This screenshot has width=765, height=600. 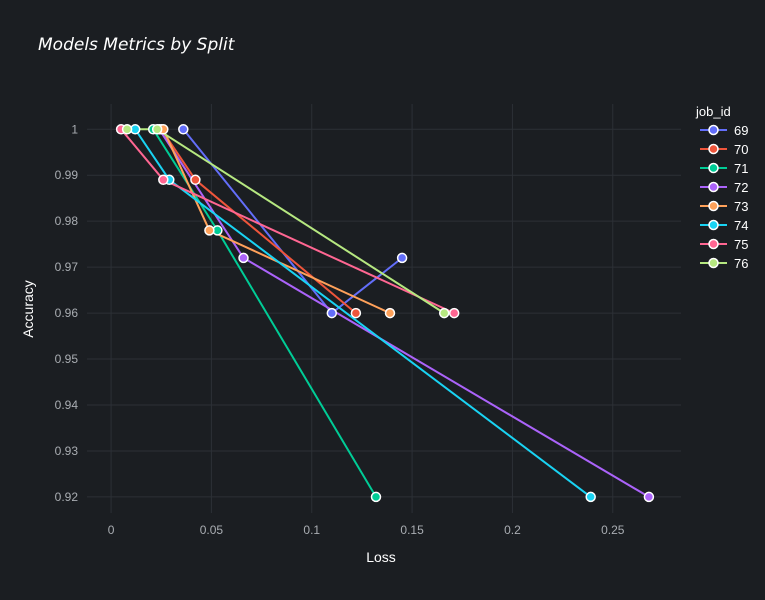 I want to click on y-tick-label: 0.94, so click(x=67, y=405).